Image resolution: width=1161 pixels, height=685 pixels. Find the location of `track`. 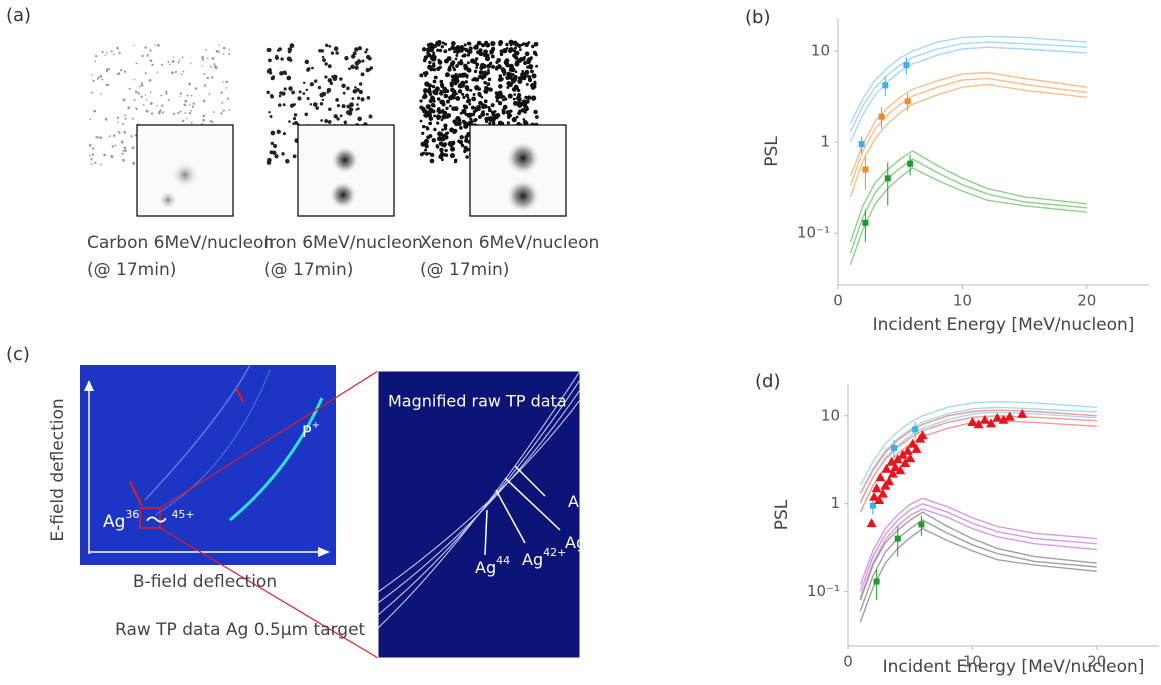

track is located at coordinates (479, 496).